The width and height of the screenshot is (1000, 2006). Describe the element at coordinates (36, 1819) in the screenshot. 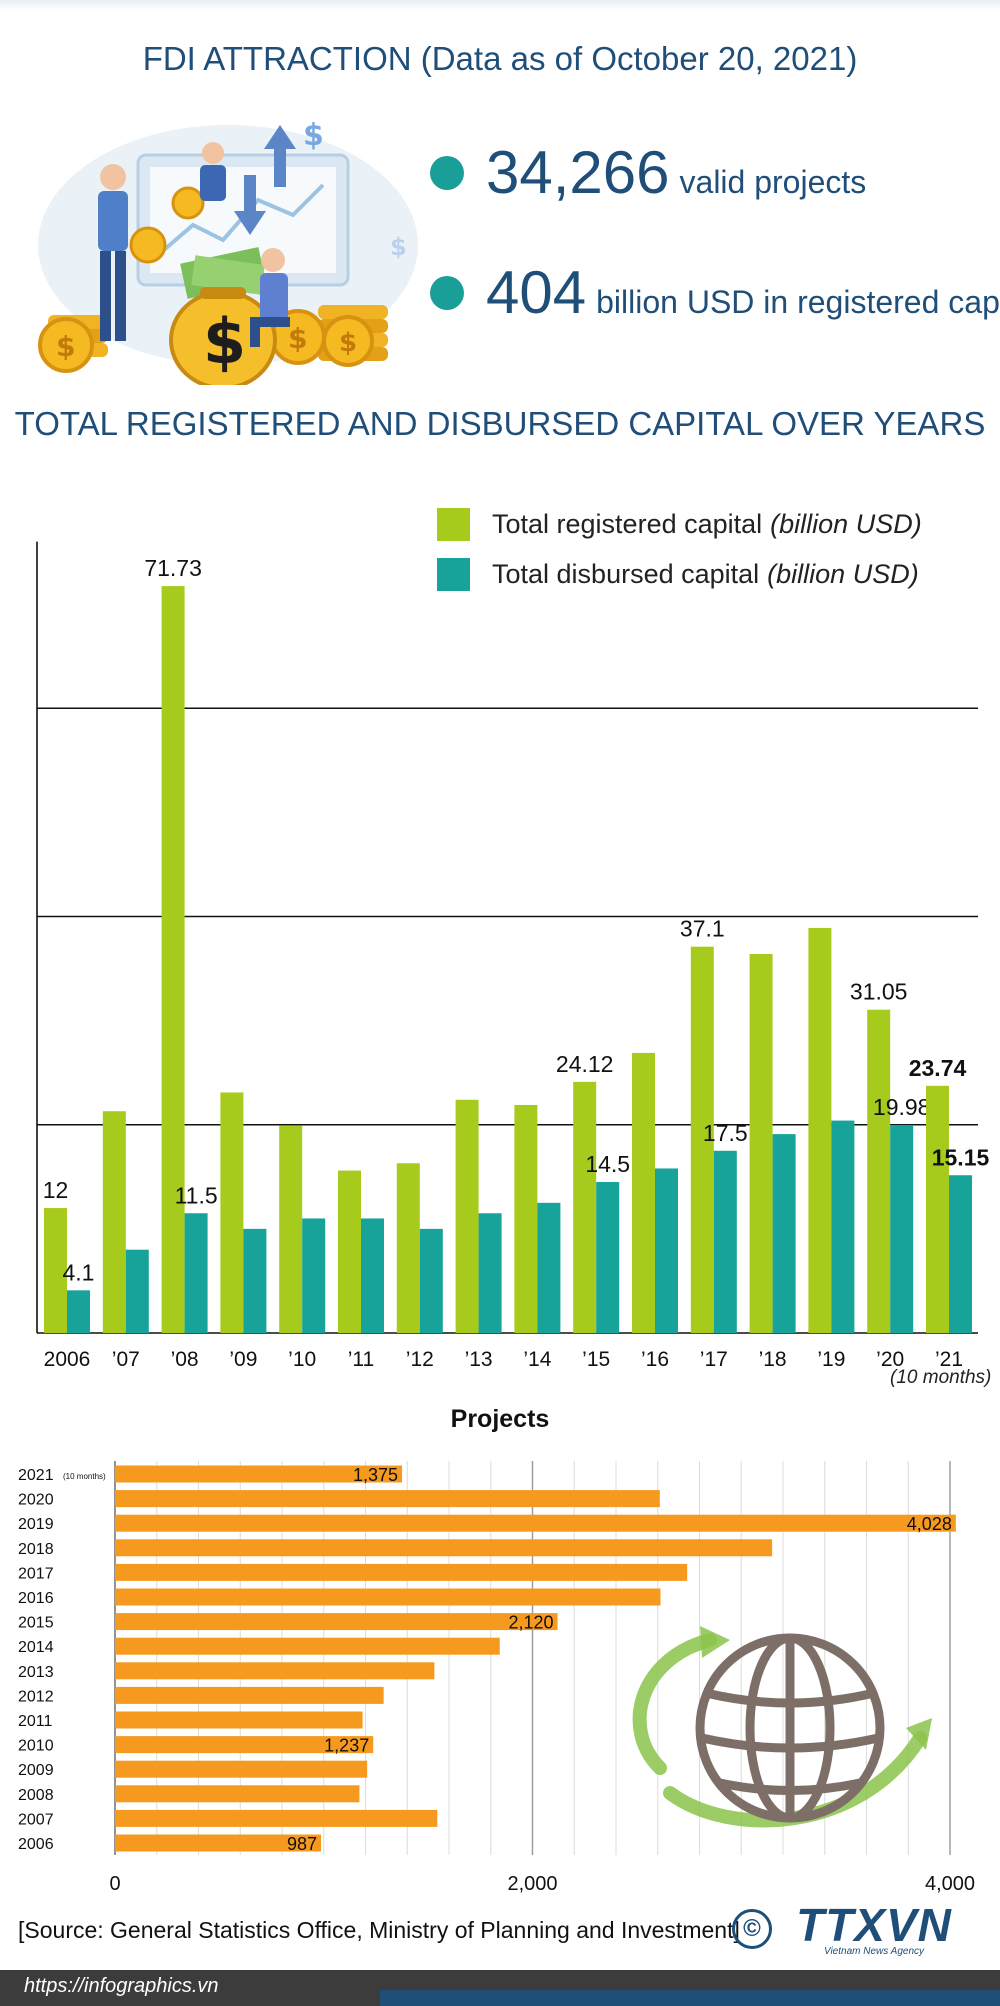

I see `projects-y-tick-label: 2007` at that location.